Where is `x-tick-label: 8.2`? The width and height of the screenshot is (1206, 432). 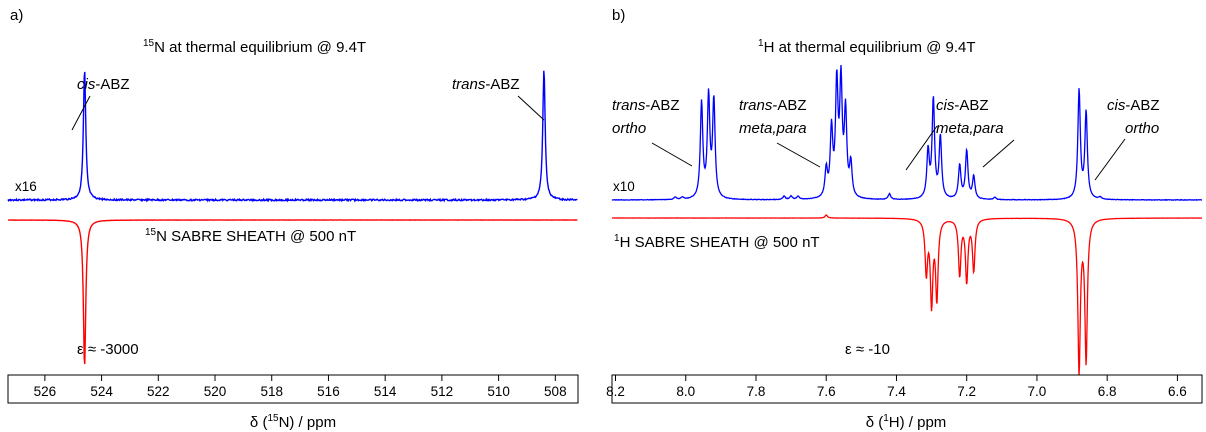
x-tick-label: 8.2 is located at coordinates (615, 391).